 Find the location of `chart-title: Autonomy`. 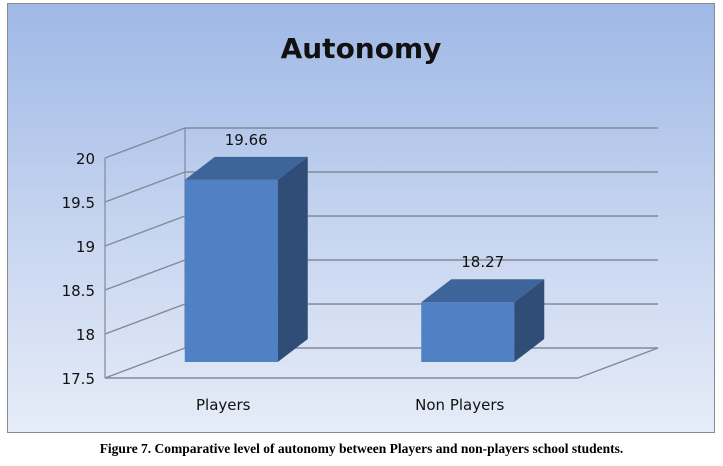

chart-title: Autonomy is located at coordinates (361, 48).